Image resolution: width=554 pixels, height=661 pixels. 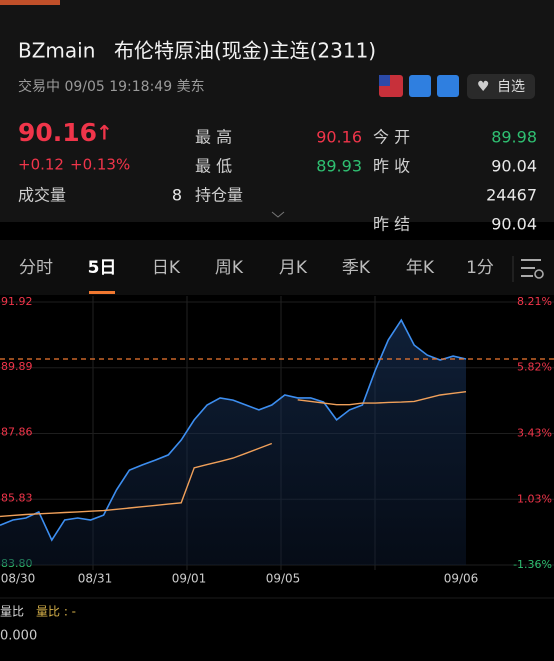 What do you see at coordinates (17, 366) in the screenshot?
I see `y-tick-label: 89.89` at bounding box center [17, 366].